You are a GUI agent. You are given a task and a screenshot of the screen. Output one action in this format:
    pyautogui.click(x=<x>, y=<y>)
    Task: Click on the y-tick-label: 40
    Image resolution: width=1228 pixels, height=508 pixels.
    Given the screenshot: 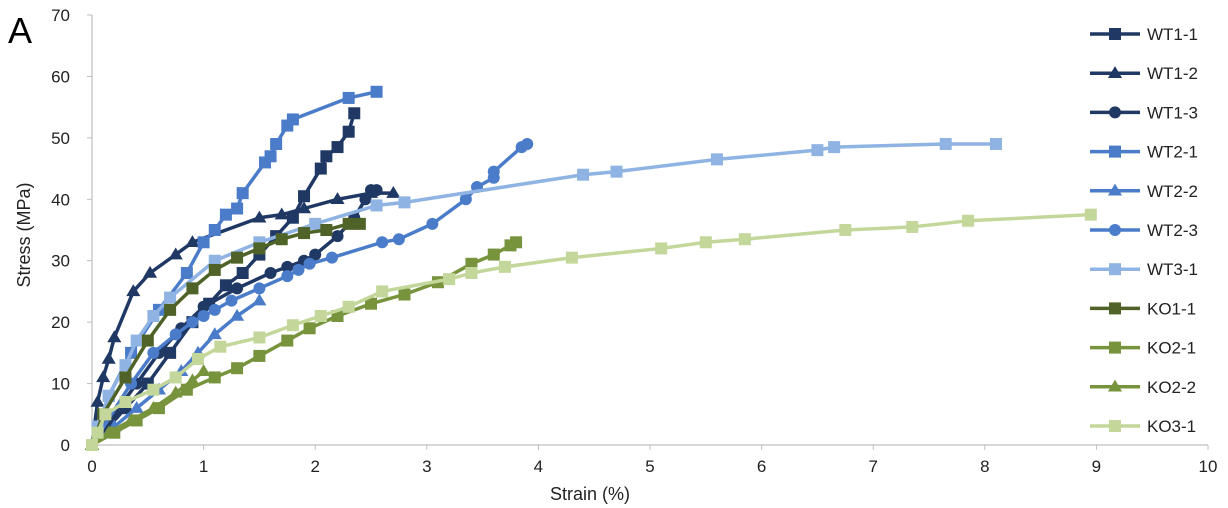 What is the action you would take?
    pyautogui.click(x=60, y=199)
    